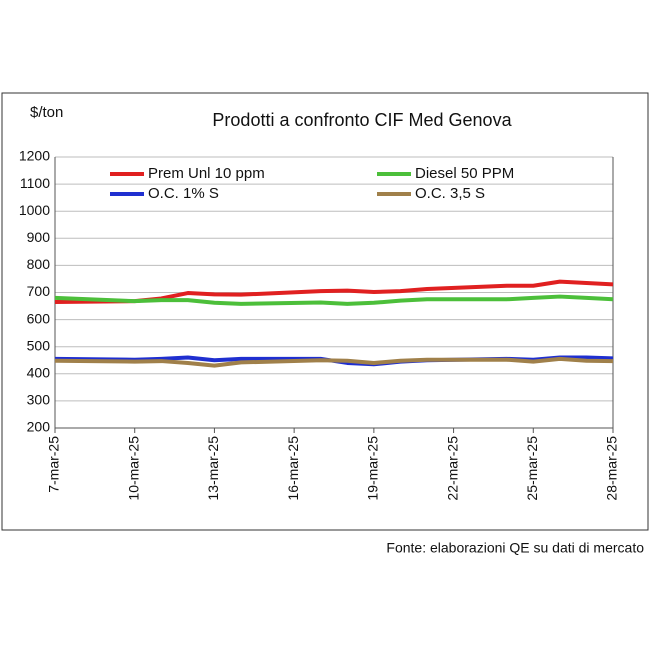 Image resolution: width=650 pixels, height=650 pixels. I want to click on x-tick-label: 13-mar-25, so click(213, 468).